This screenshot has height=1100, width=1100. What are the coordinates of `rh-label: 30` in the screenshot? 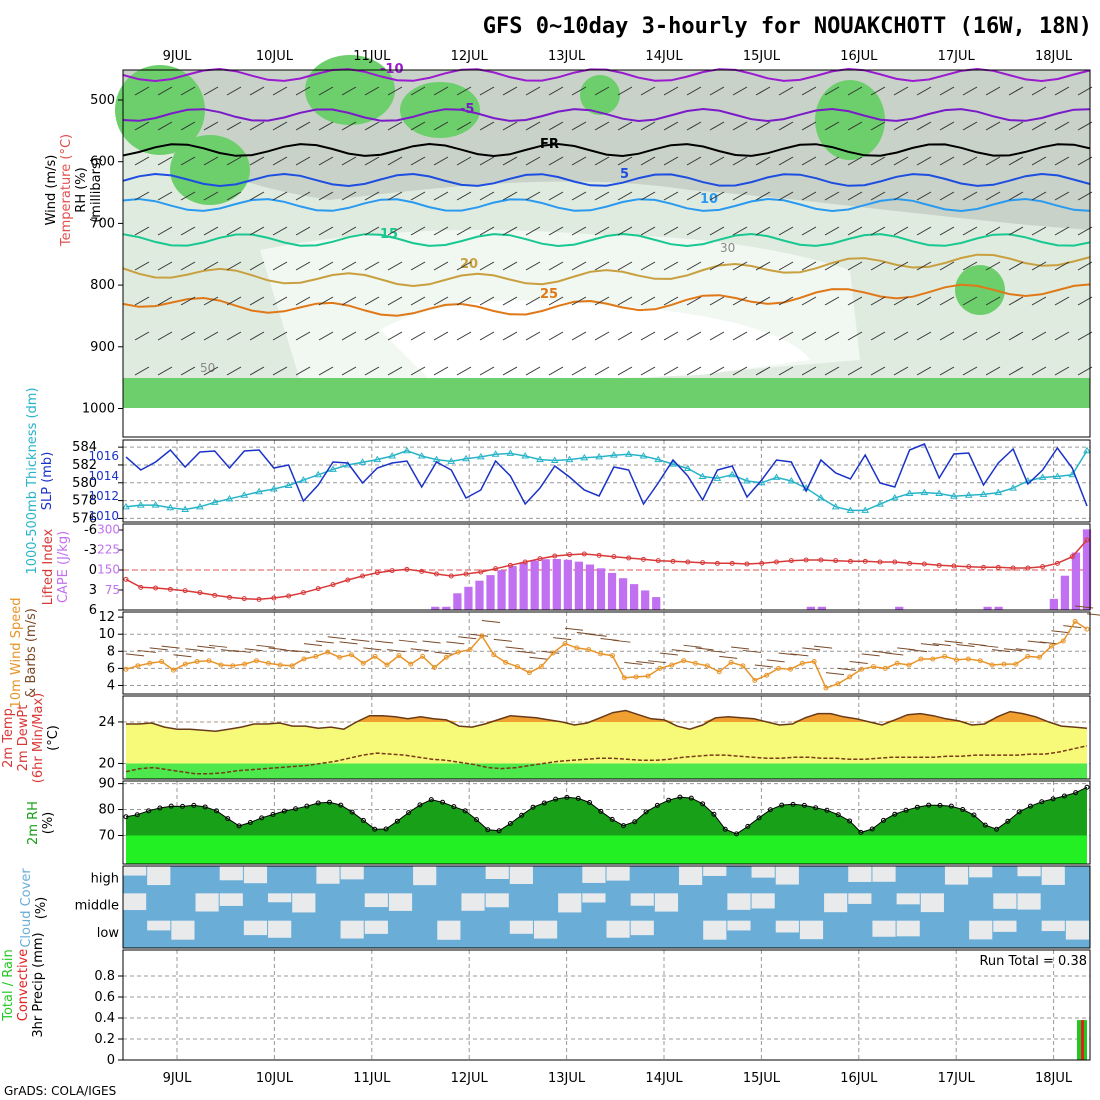 It's located at (727, 248).